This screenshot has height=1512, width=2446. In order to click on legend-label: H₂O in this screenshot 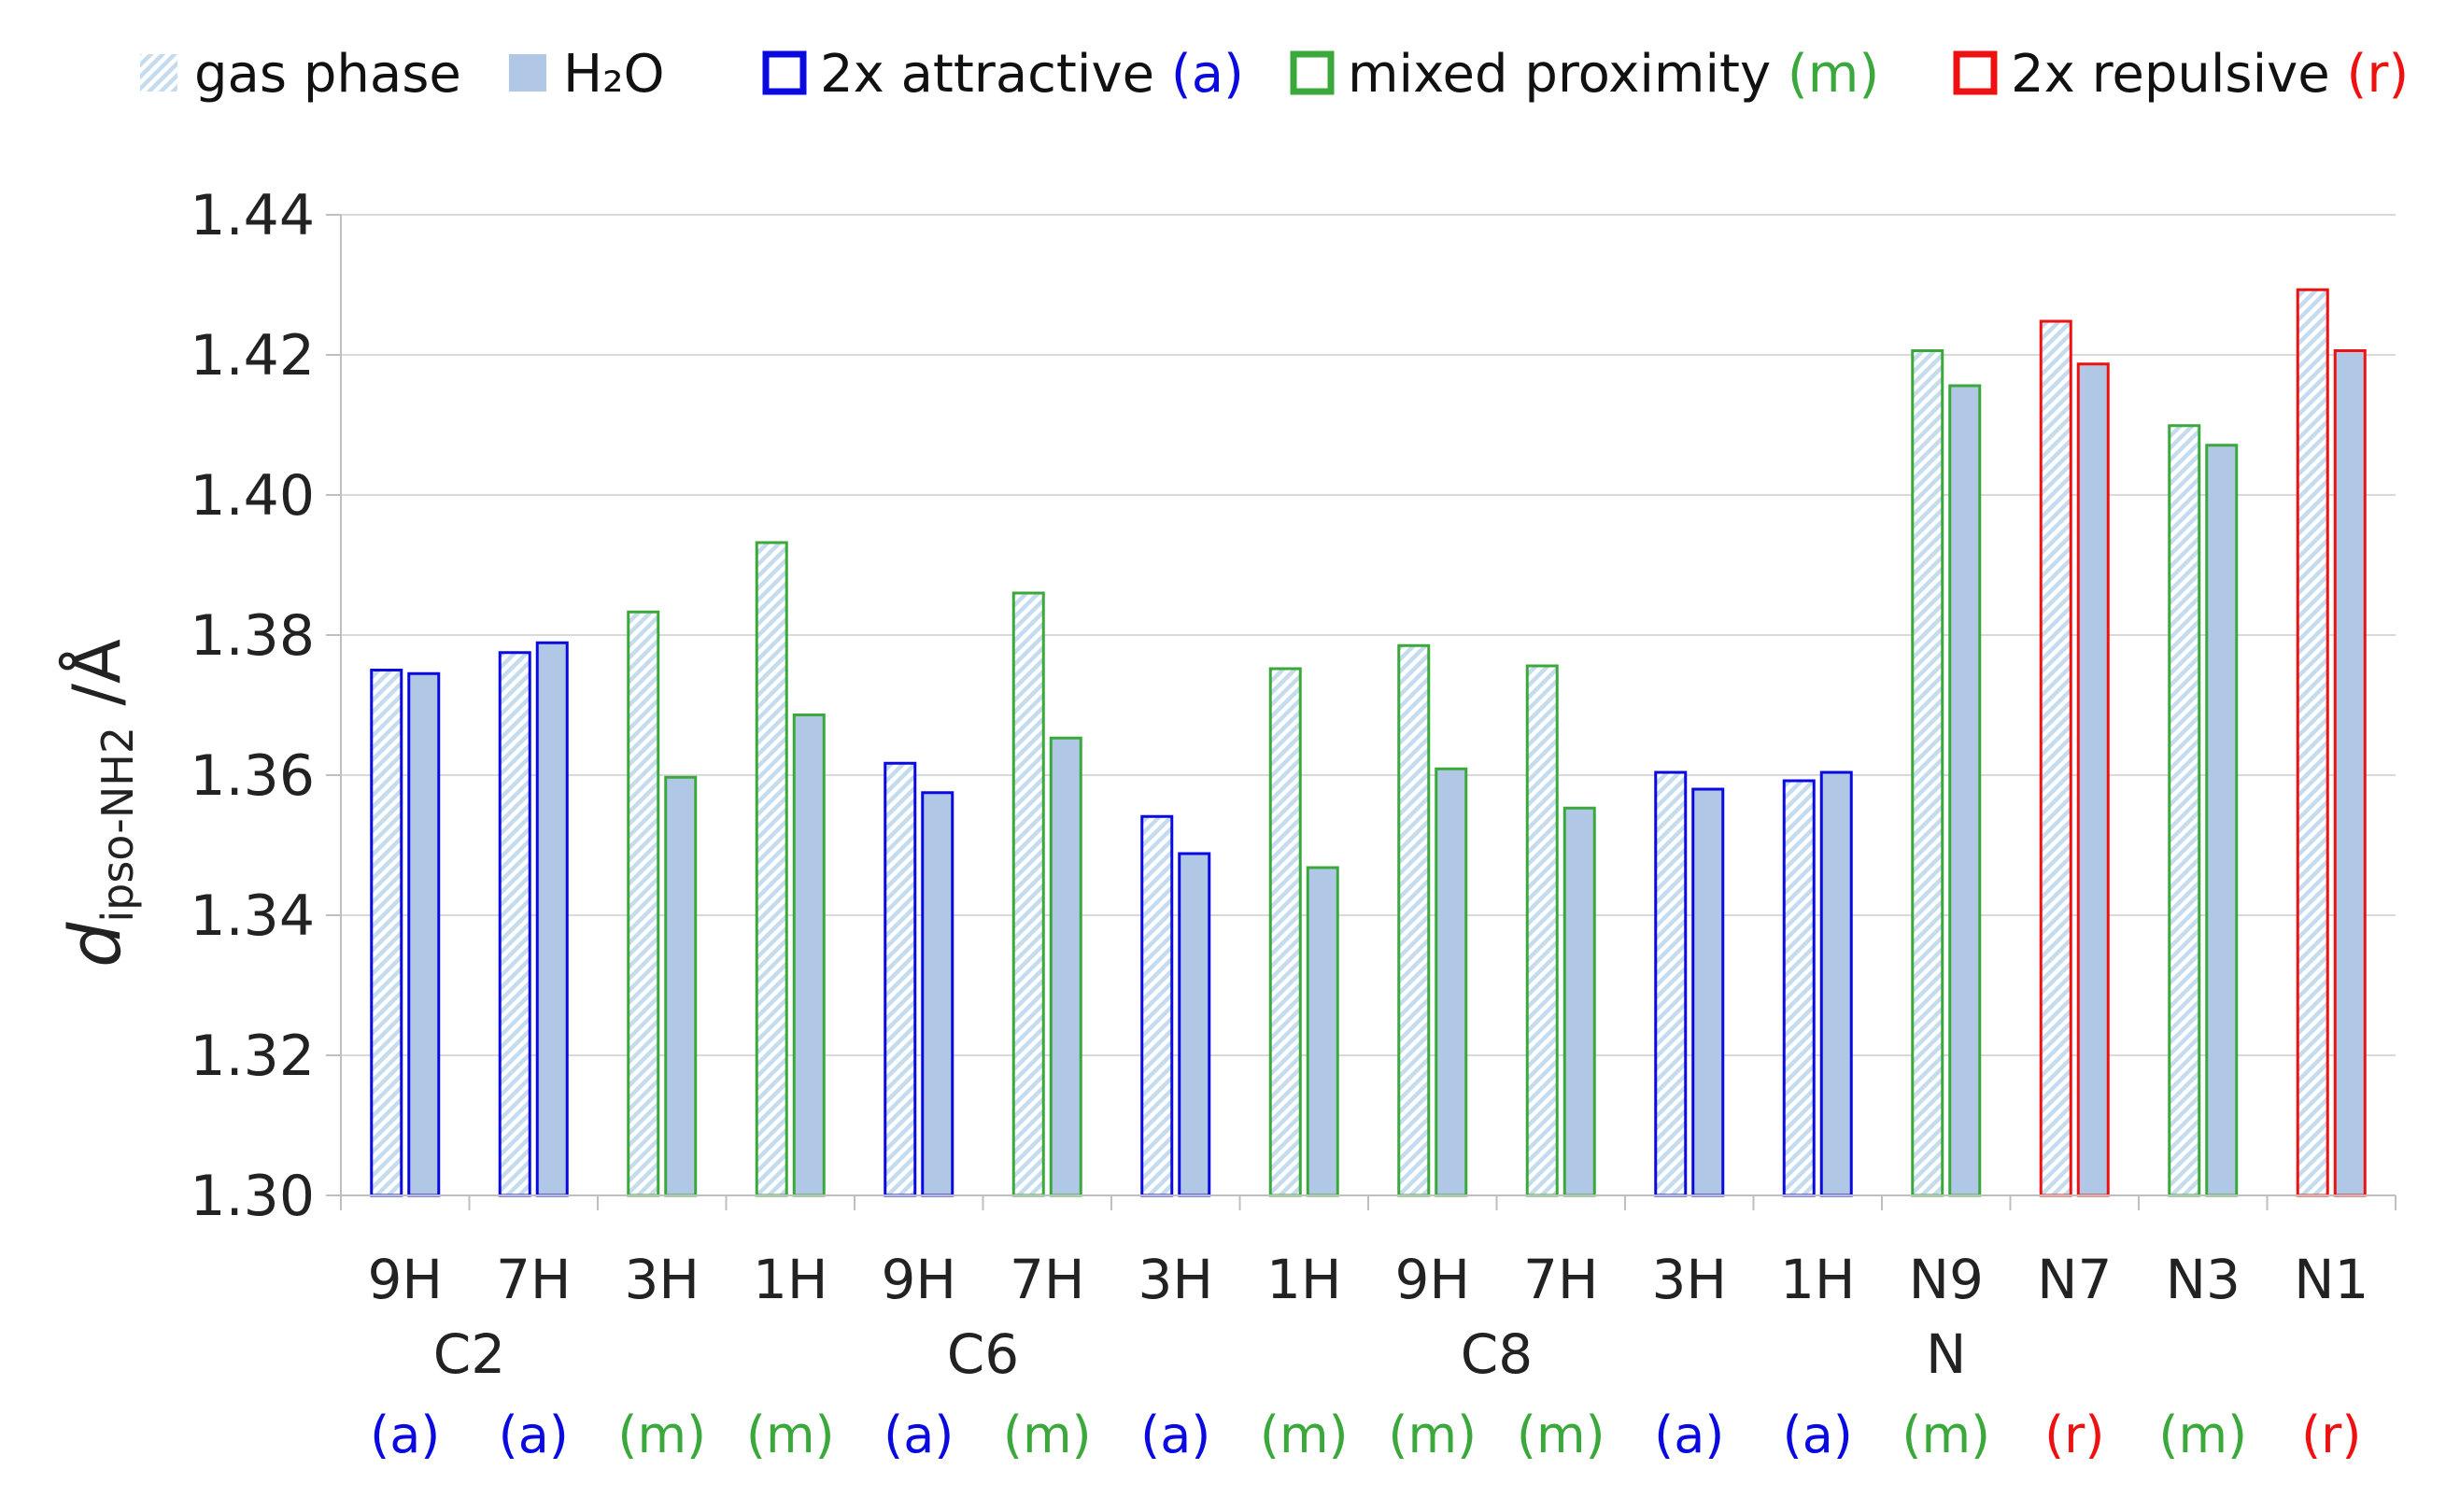, I will do `click(614, 74)`.